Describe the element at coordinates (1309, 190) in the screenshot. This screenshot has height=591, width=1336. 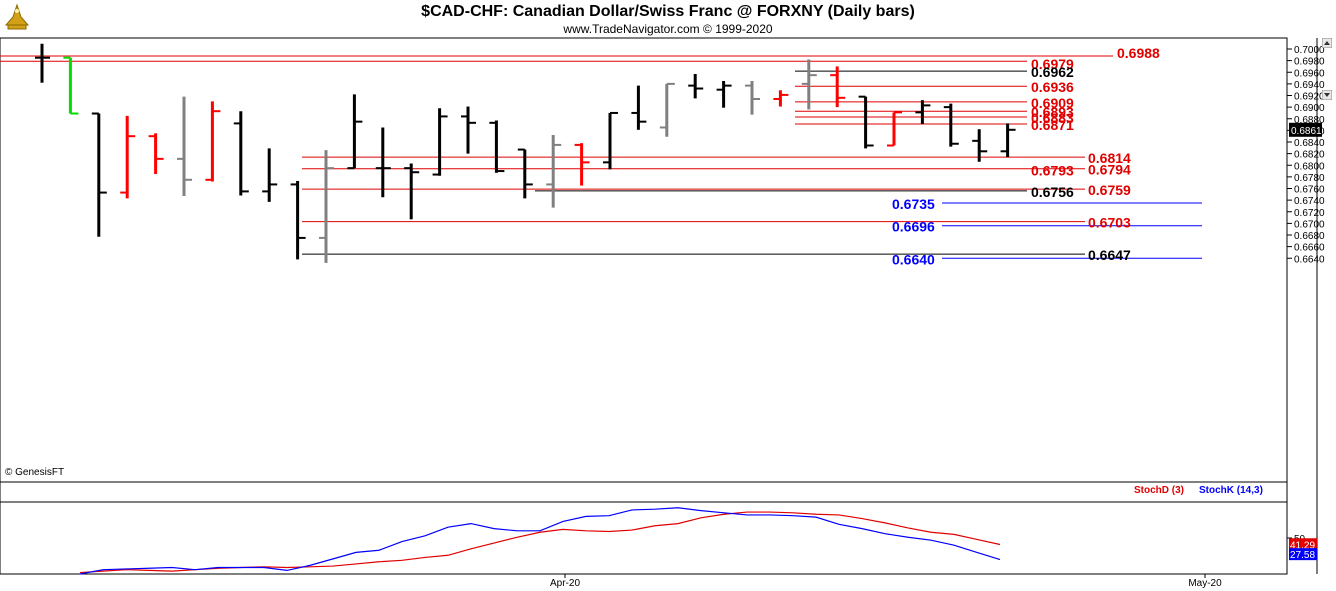
I see `y-tick-label: 0.6760` at that location.